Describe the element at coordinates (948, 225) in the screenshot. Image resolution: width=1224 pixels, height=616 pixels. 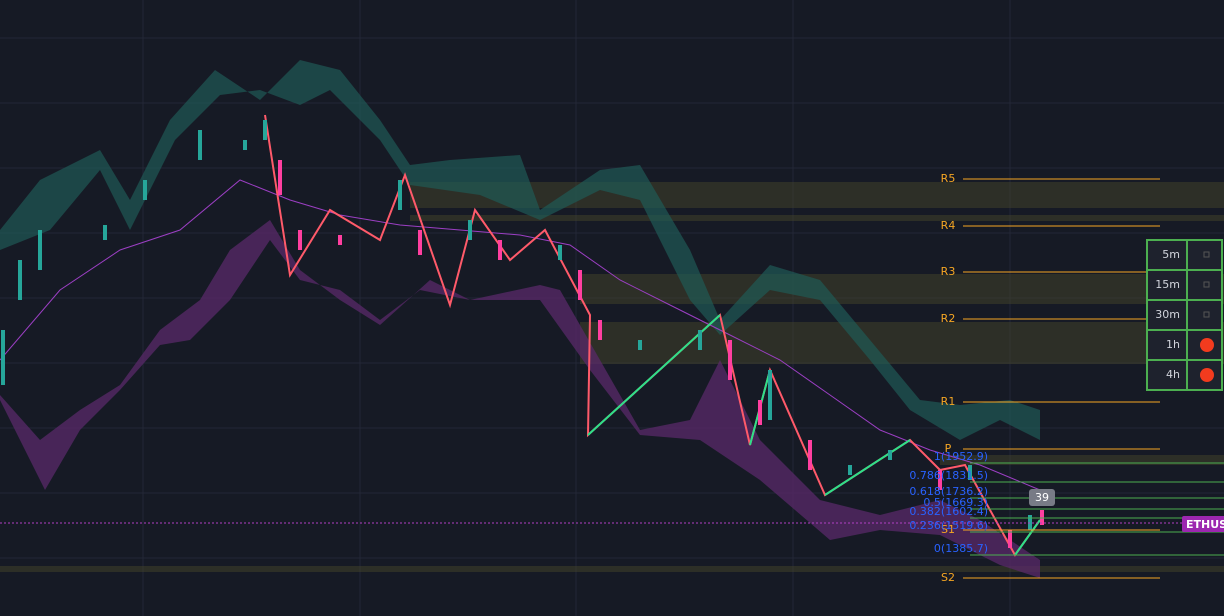
I see `pivot-label: R4` at that location.